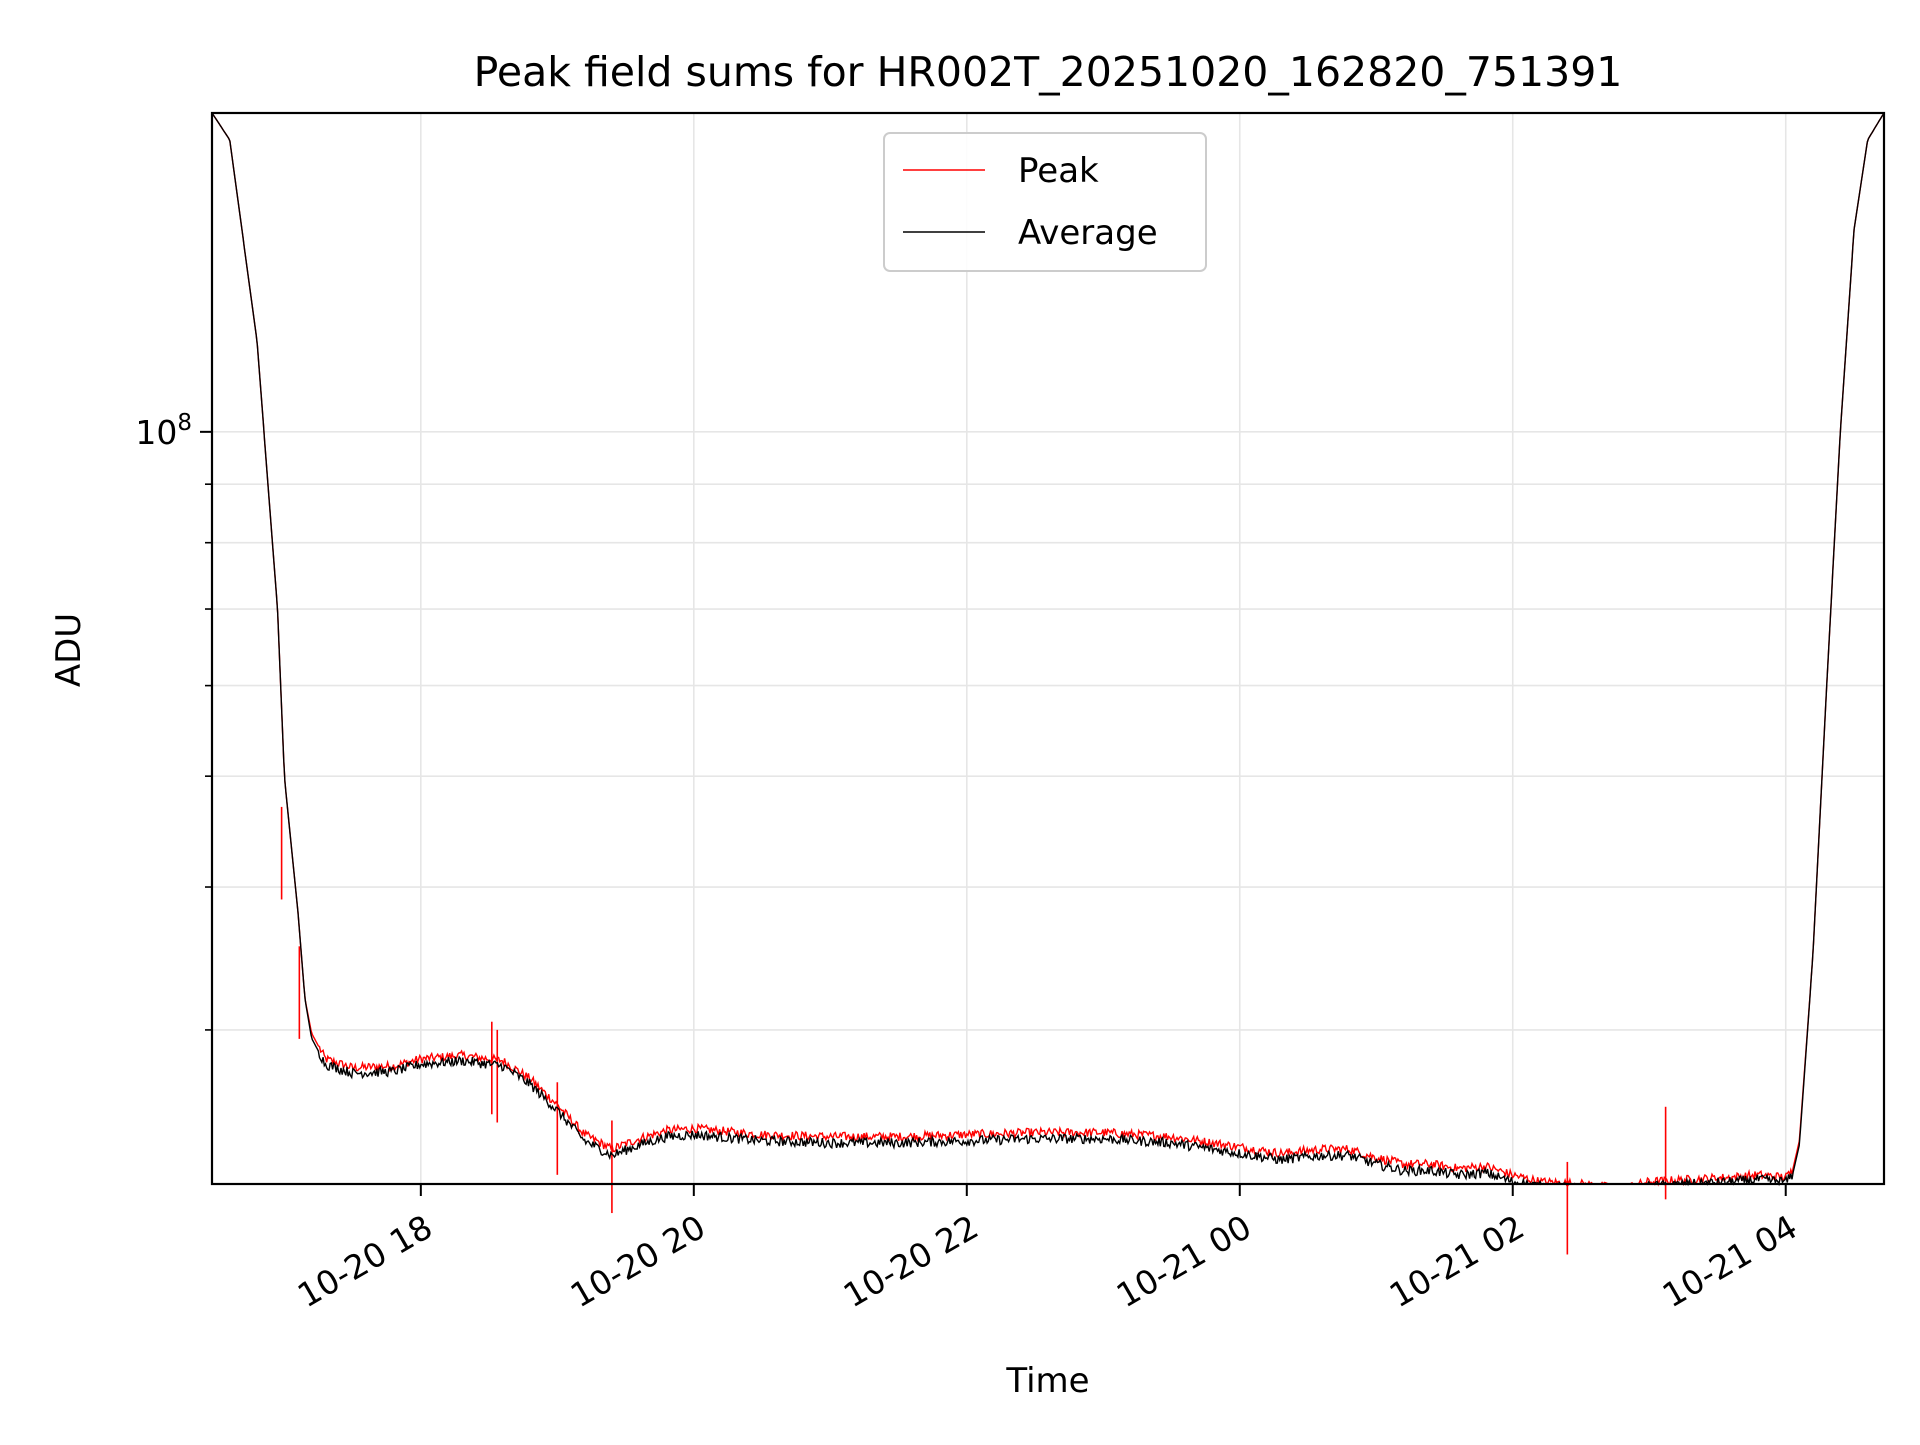 This screenshot has height=1445, width=1920. I want to click on x-axis-label: Time, so click(1047, 1381).